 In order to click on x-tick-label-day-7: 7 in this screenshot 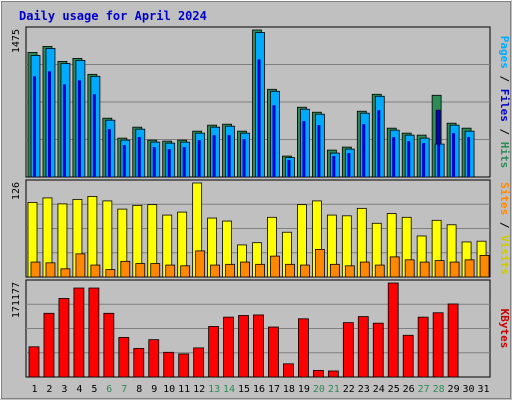, I will do `click(124, 389)`.